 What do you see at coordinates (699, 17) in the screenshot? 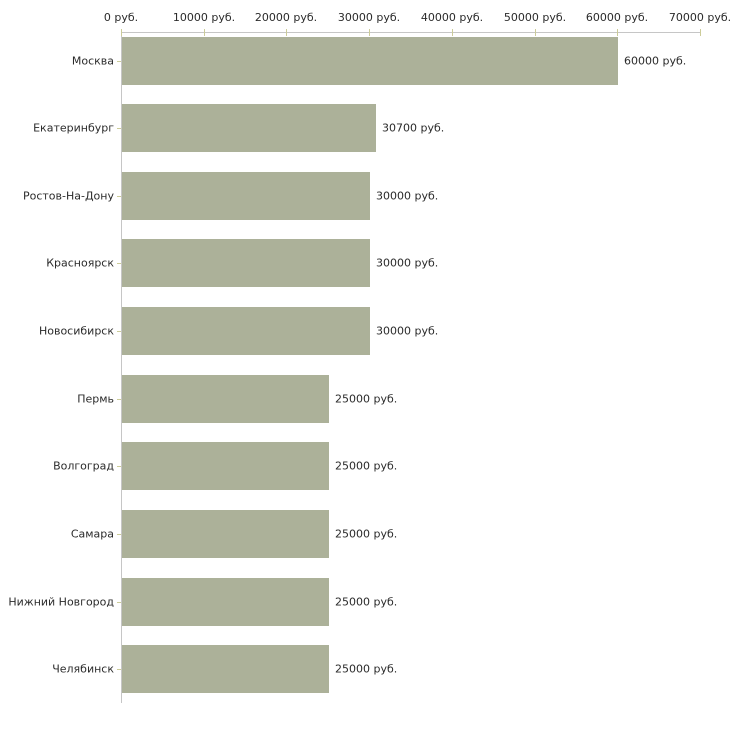
I see `x-axis-tick-label: 70000 руб.` at bounding box center [699, 17].